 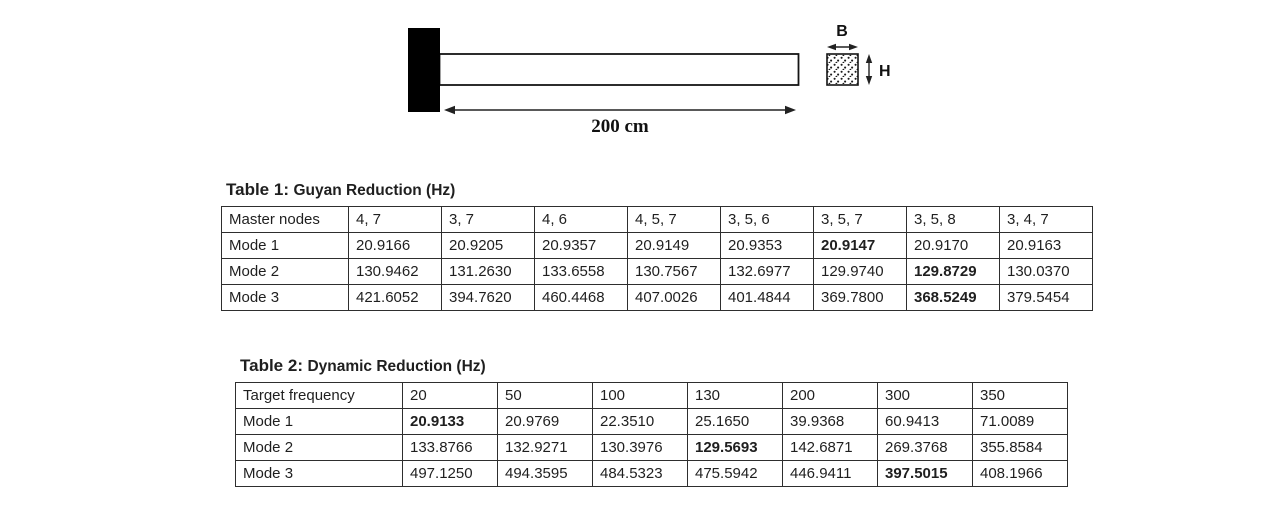 I want to click on table1-caption: Table 1: Guyan Reduction (Hz), so click(x=659, y=190).